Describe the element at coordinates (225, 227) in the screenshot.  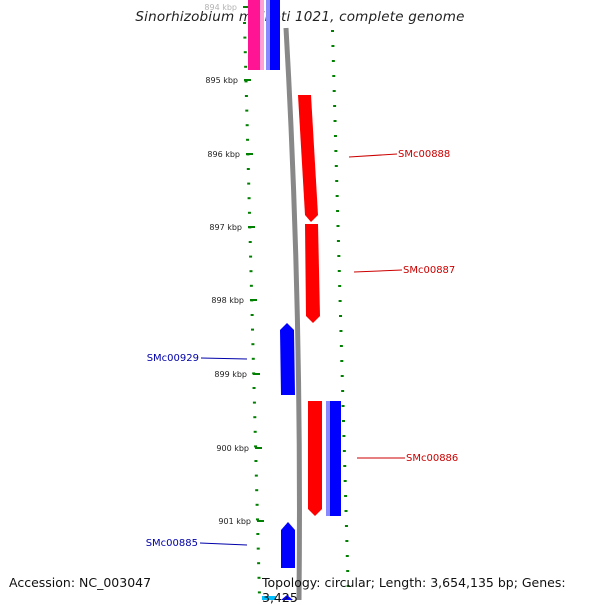
I see `tick-label: 897 kbp` at that location.